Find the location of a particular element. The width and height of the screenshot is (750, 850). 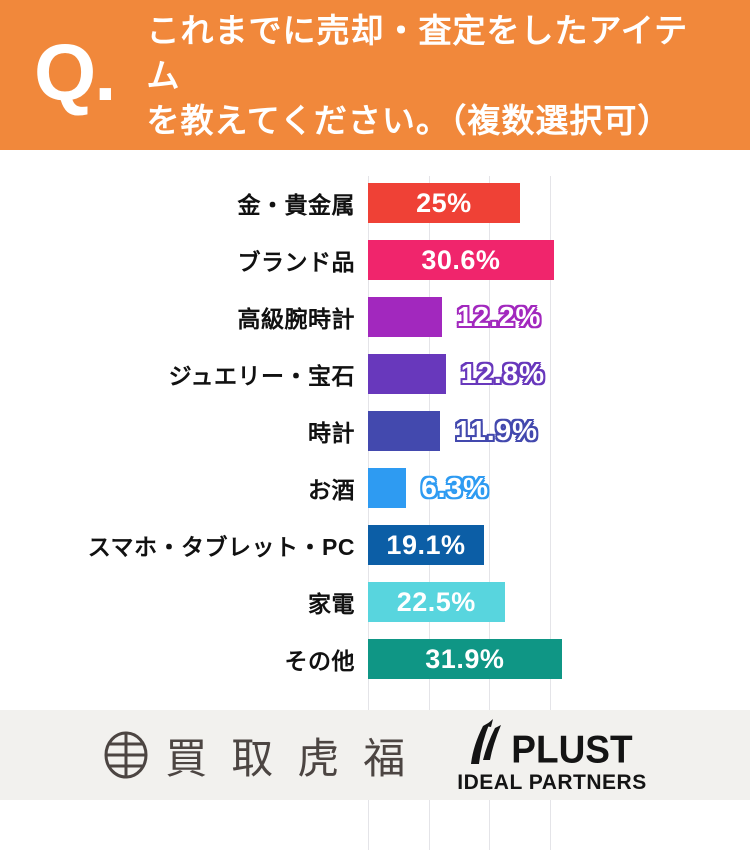

footer: 買取虎福 PLUST IDEAL PARTNERS is located at coordinates (375, 755).